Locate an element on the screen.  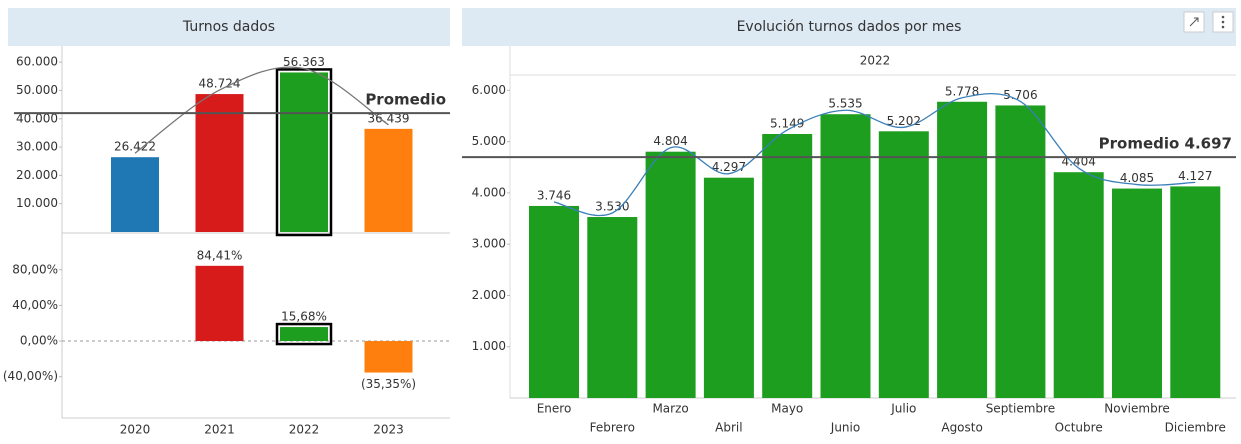
value-label: 48.724 is located at coordinates (220, 84).